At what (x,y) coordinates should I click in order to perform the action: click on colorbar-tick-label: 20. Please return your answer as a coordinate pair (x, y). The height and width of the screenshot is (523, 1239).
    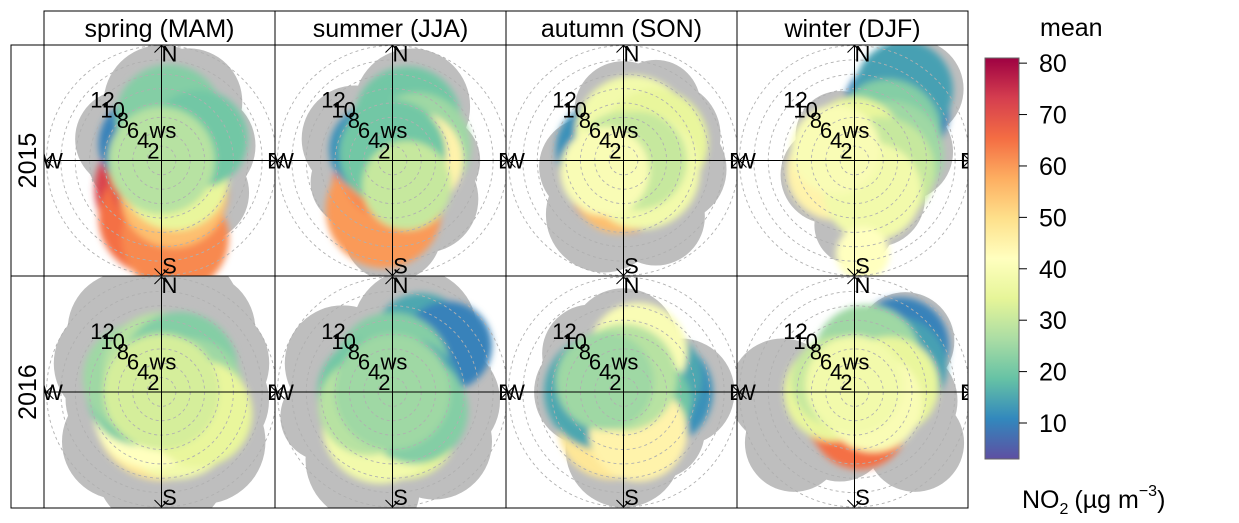
    Looking at the image, I should click on (1053, 373).